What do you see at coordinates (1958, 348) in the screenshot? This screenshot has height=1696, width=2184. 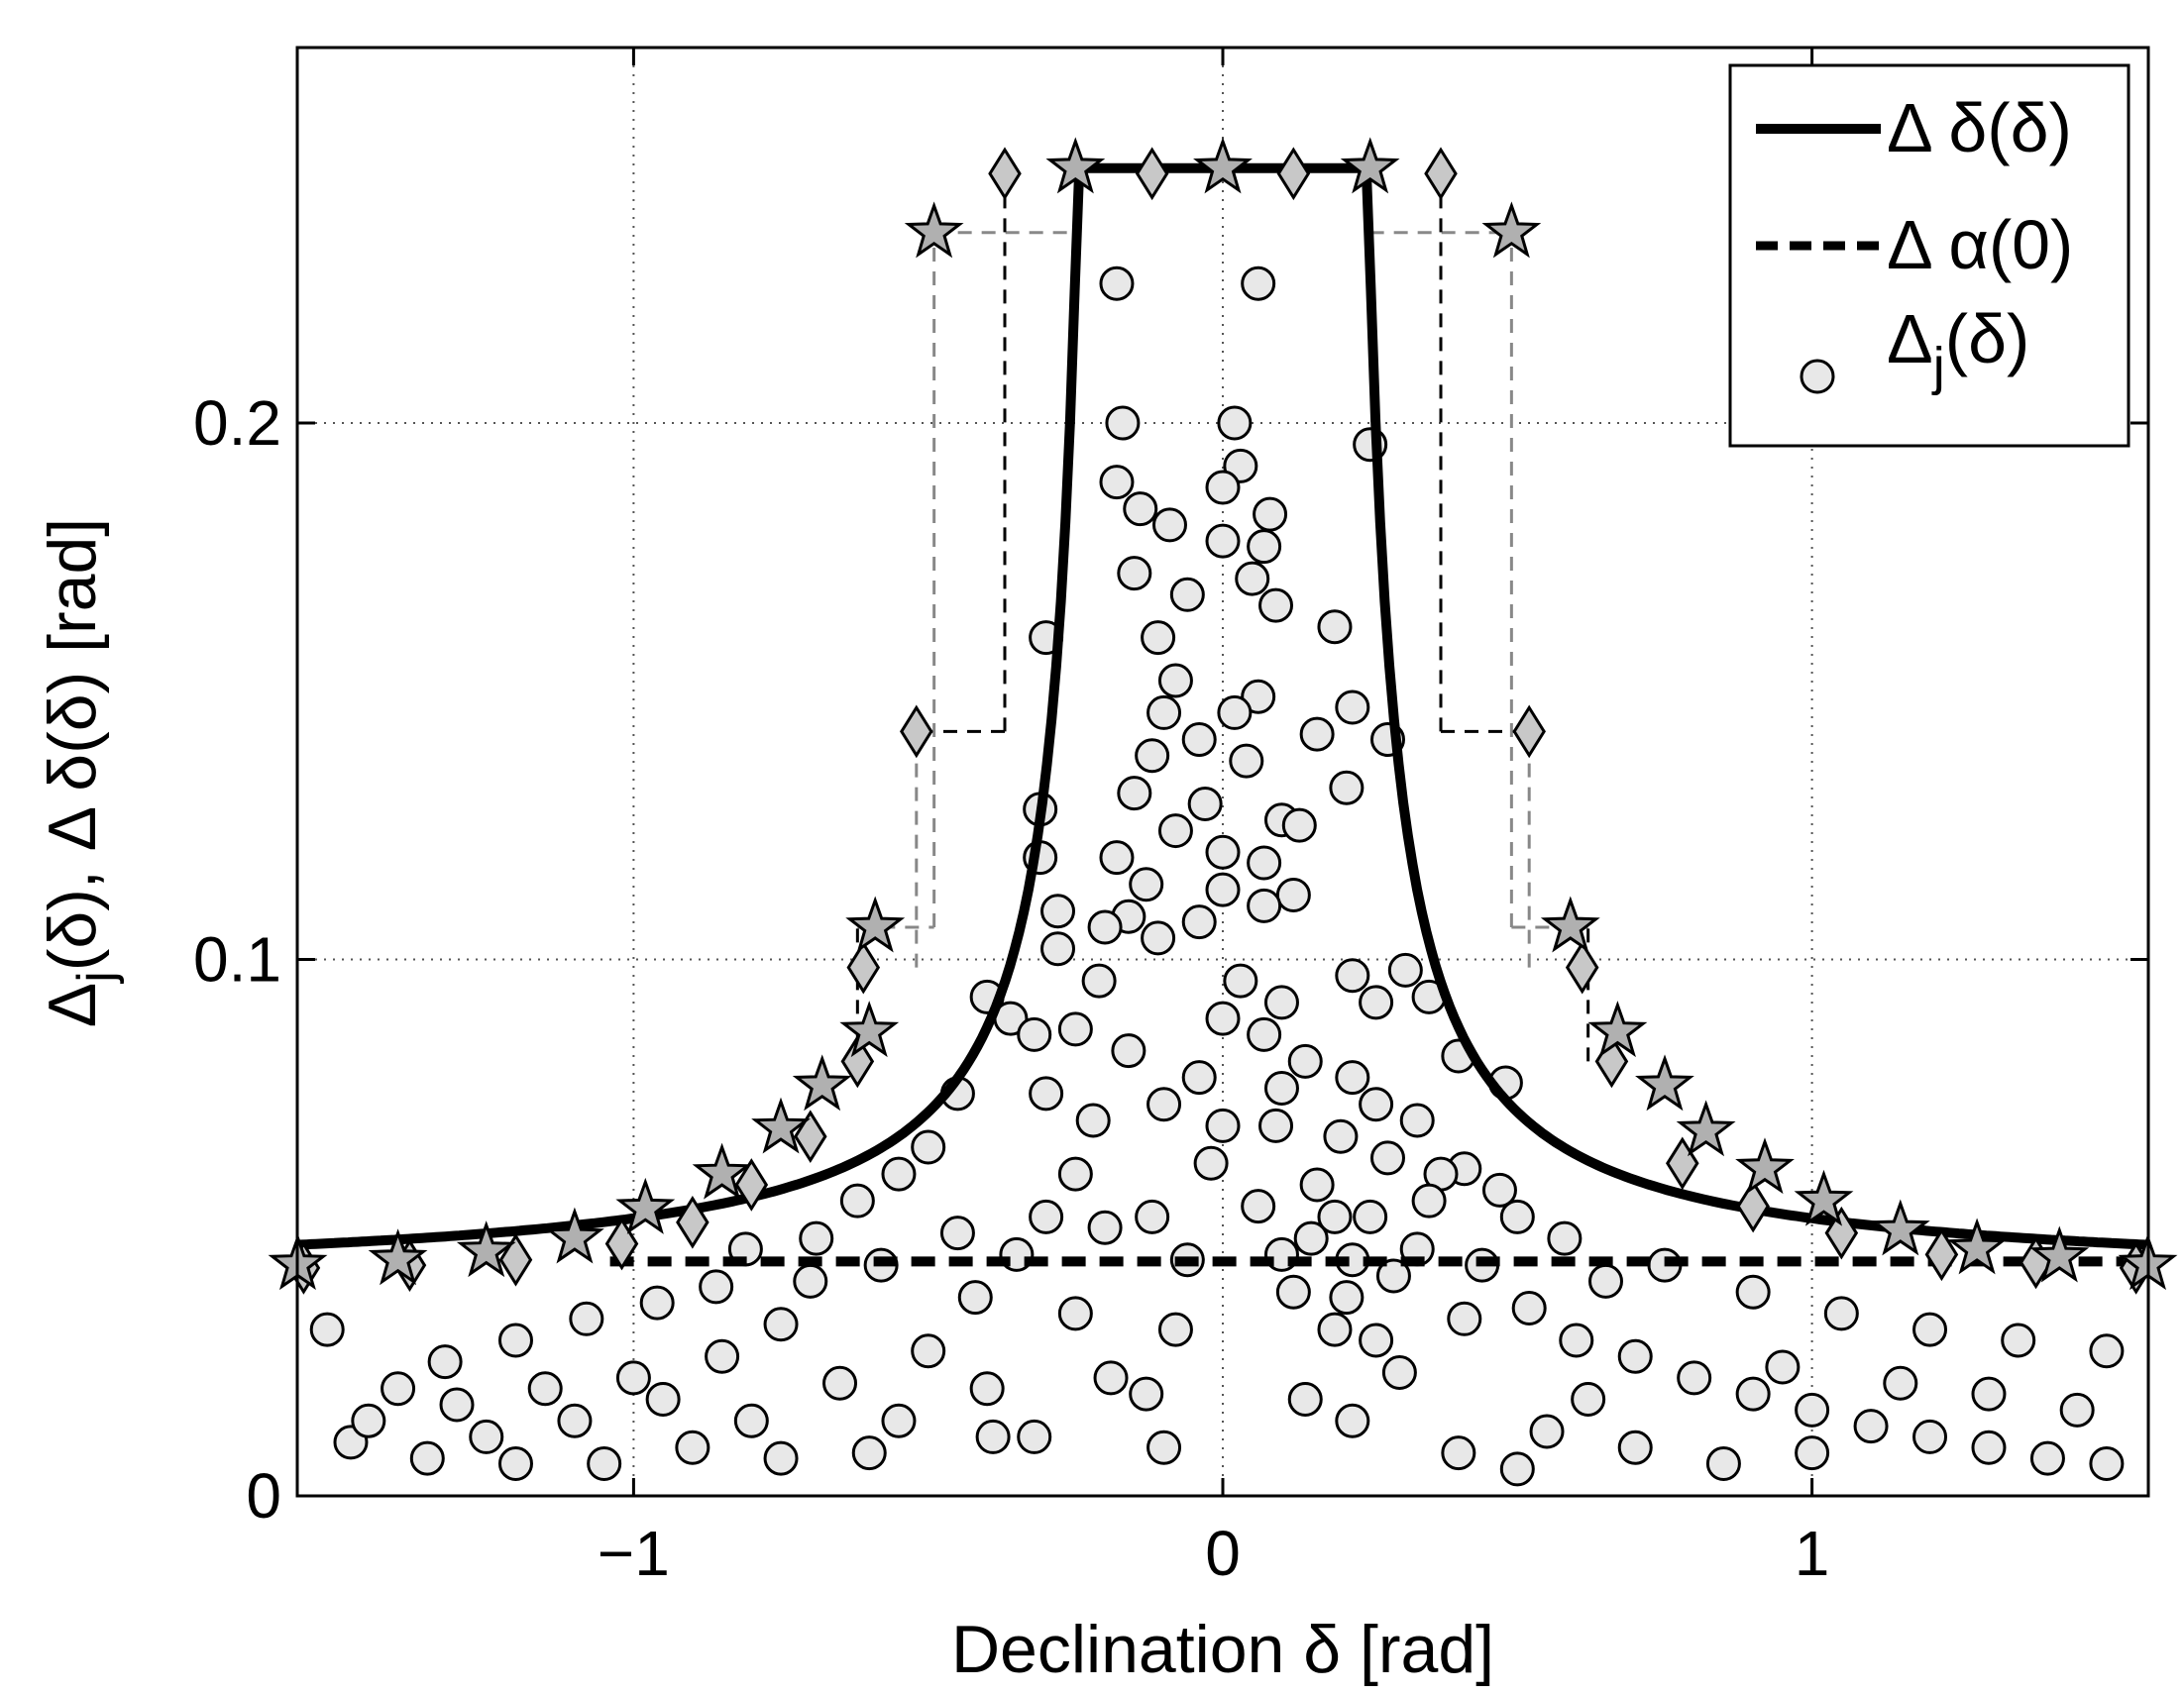 I see `legend-label-delta-j: Δj(δ)` at bounding box center [1958, 348].